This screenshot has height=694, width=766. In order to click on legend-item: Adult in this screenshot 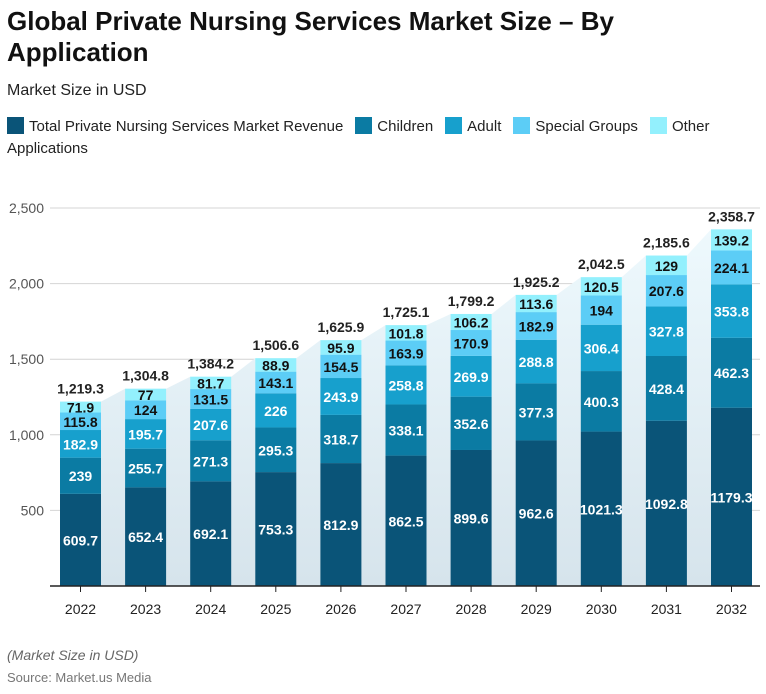, I will do `click(473, 126)`.